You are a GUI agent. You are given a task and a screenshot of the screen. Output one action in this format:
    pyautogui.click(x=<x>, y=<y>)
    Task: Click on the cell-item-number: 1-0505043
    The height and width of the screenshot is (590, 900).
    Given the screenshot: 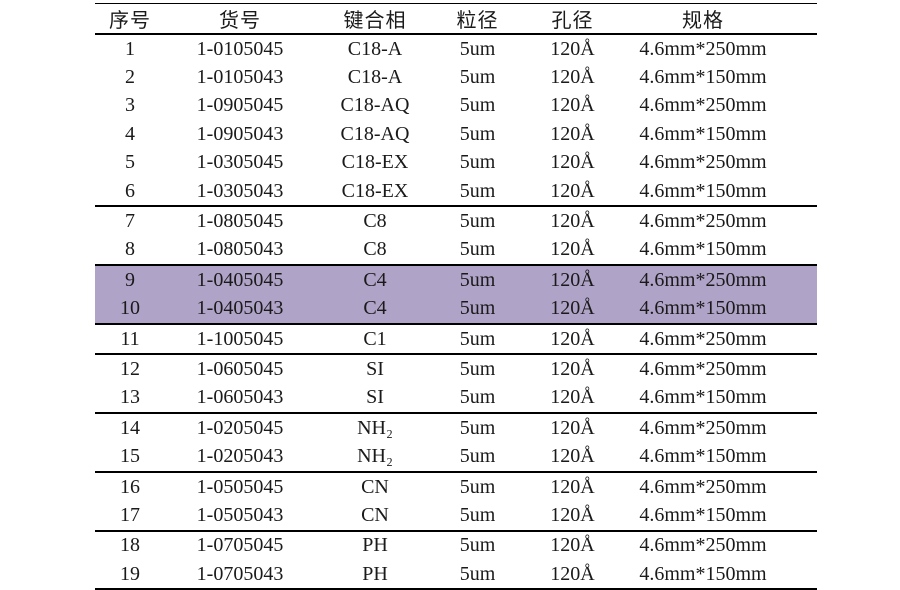 What is the action you would take?
    pyautogui.click(x=240, y=516)
    